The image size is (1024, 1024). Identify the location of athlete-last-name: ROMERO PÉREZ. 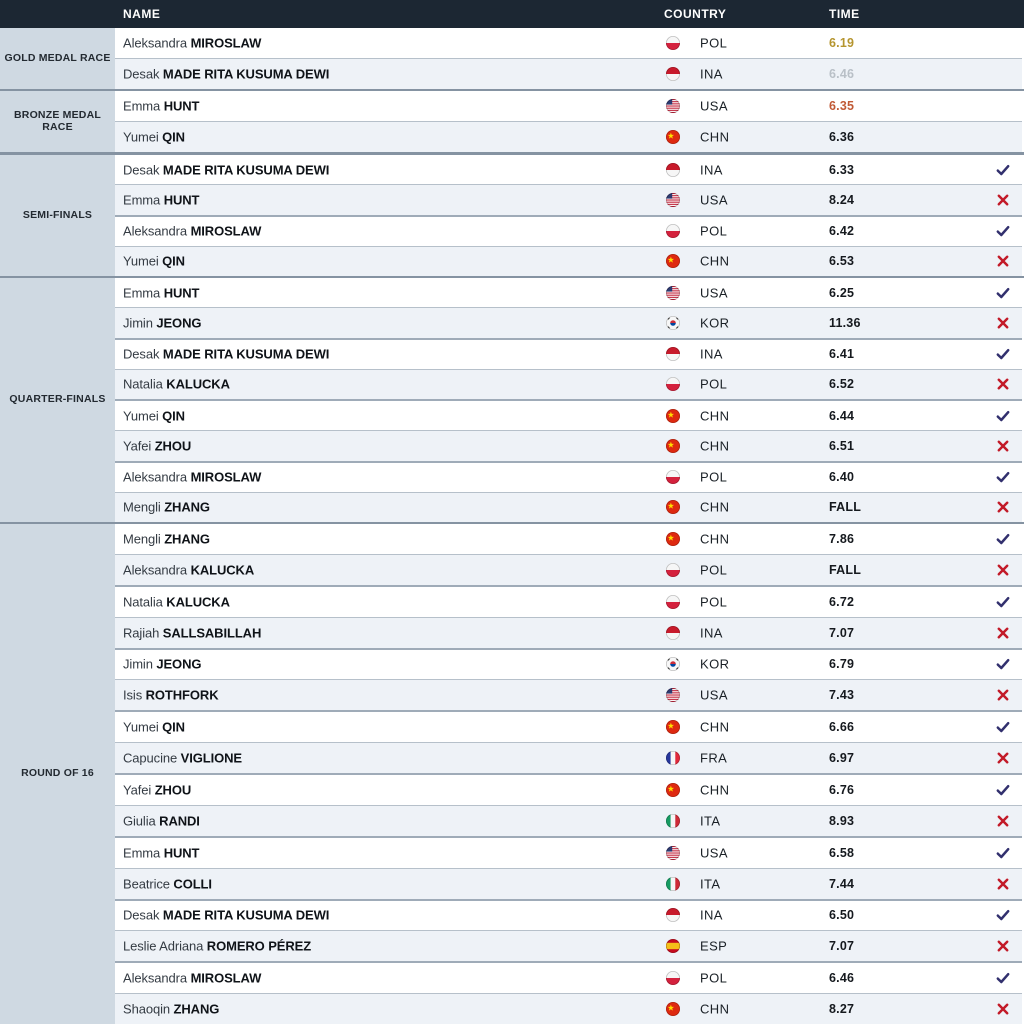
(259, 946).